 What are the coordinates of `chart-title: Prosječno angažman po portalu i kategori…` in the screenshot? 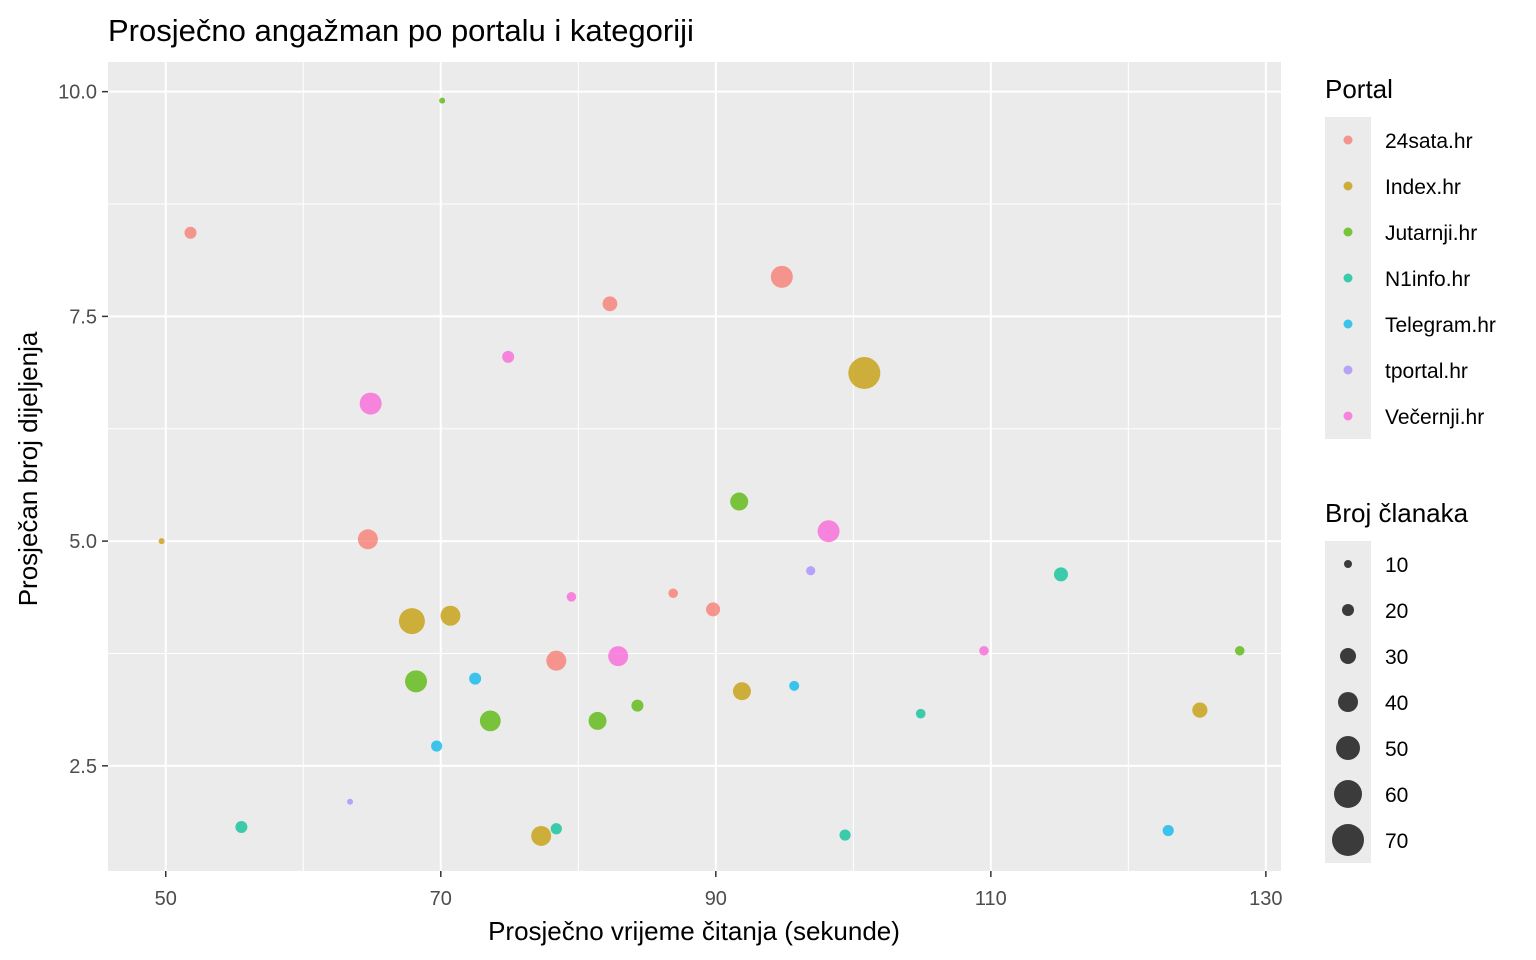 It's located at (401, 30).